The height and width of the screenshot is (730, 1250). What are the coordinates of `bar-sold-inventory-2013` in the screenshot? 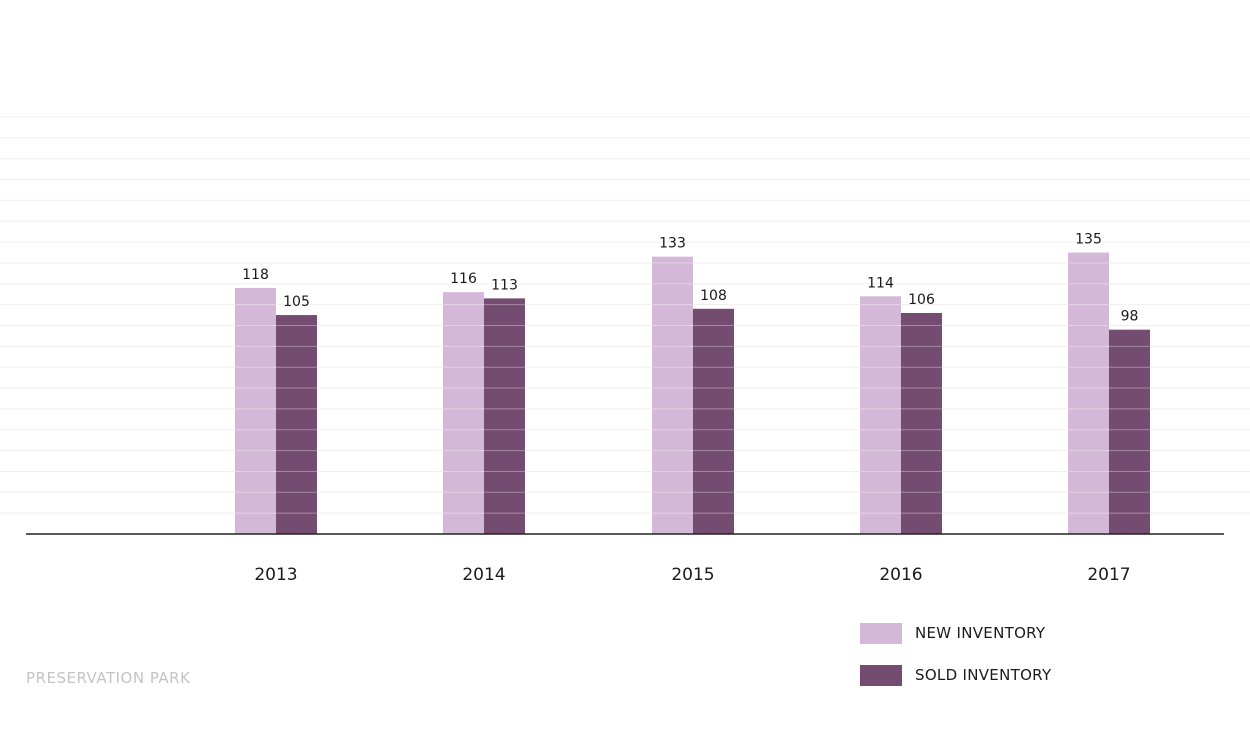 It's located at (296, 424).